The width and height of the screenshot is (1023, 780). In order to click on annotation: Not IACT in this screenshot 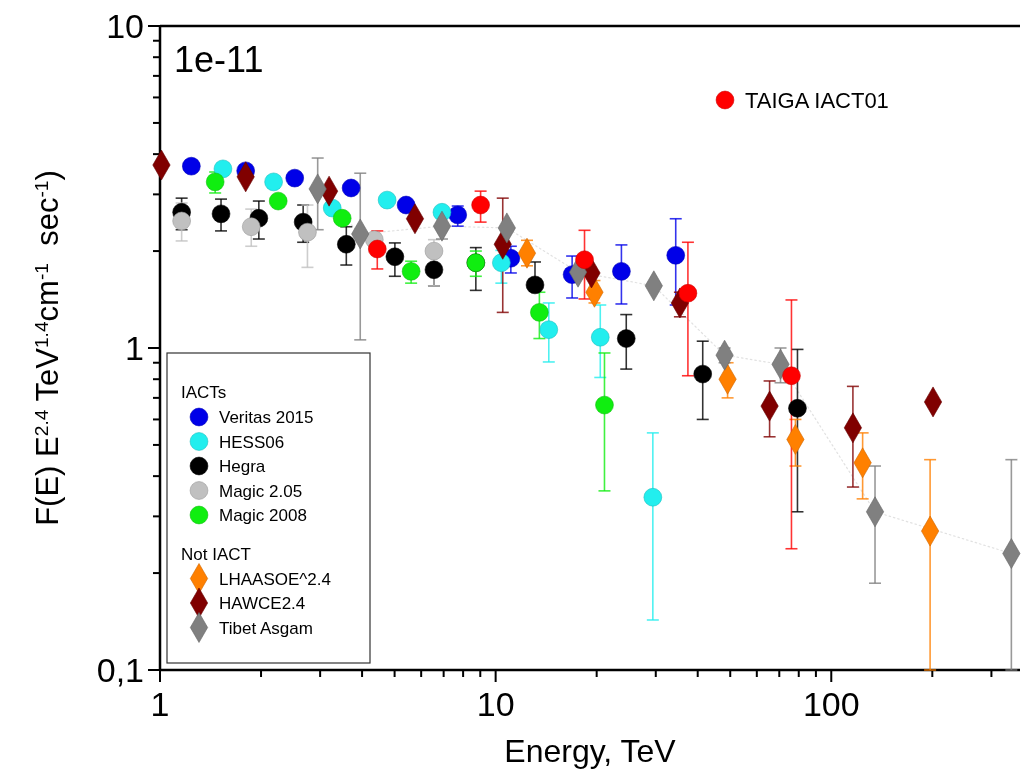, I will do `click(216, 554)`.